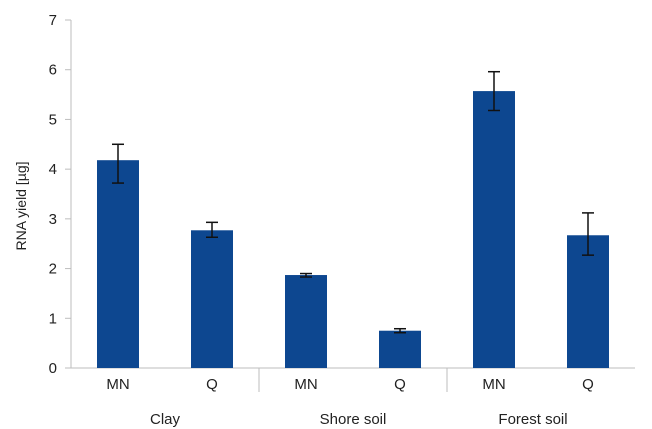 The height and width of the screenshot is (429, 652). I want to click on y-axis: 0 1 2 3 4 5 6 7, so click(60, 194).